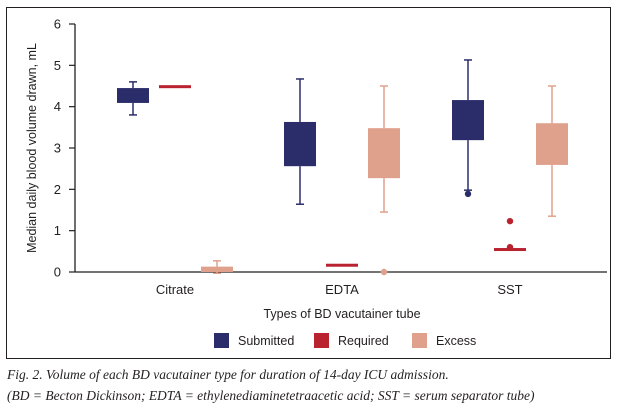 This screenshot has width=633, height=418. Describe the element at coordinates (384, 180) in the screenshot. I see `box-excess-edta` at that location.